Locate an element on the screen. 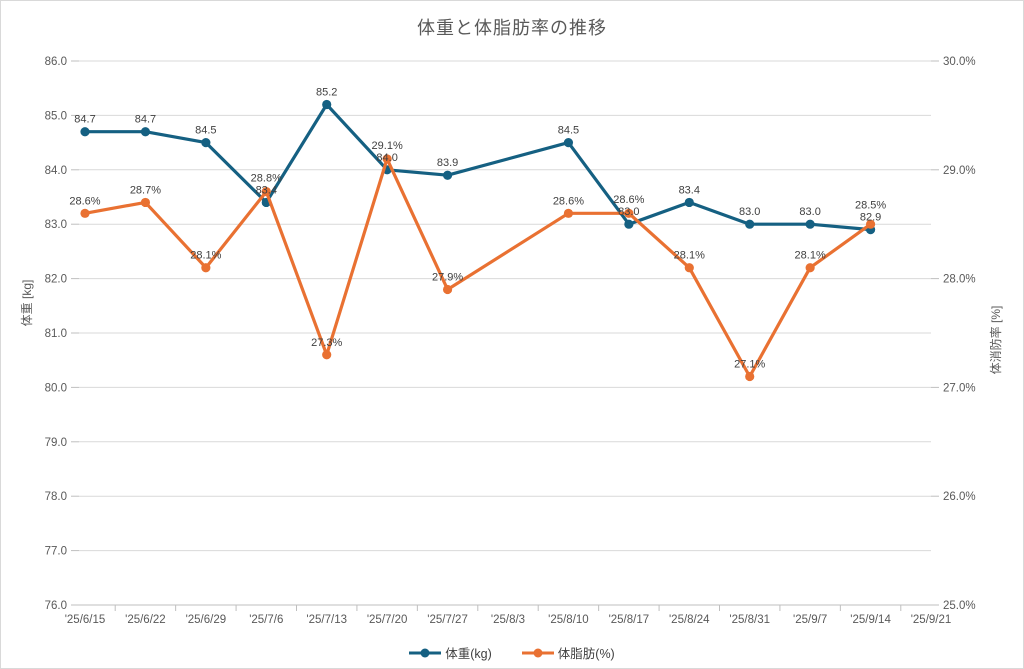 The image size is (1024, 669). left-axis-title: 体重 [kg] is located at coordinates (27, 303).